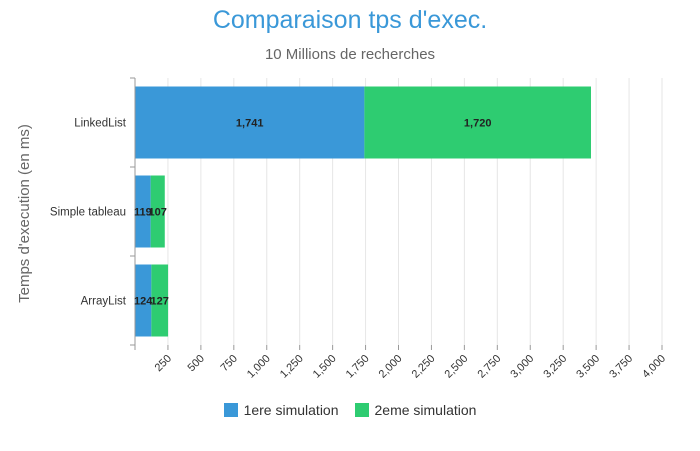 Image resolution: width=700 pixels, height=451 pixels. What do you see at coordinates (489, 367) in the screenshot?
I see `x-tick-label: 2,750` at bounding box center [489, 367].